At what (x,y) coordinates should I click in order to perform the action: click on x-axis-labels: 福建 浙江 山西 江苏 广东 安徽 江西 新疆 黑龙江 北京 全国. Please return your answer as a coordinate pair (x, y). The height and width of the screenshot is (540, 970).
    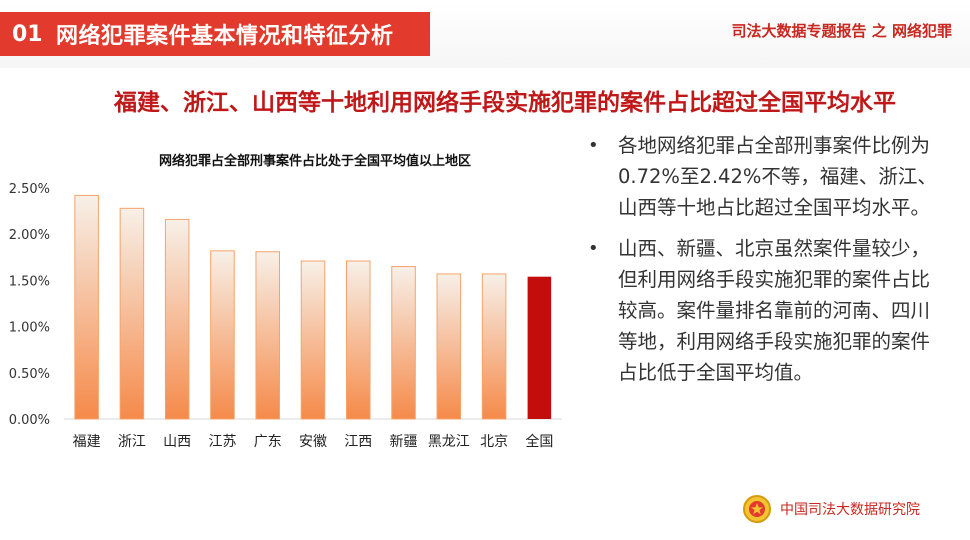
    Looking at the image, I should click on (313, 441).